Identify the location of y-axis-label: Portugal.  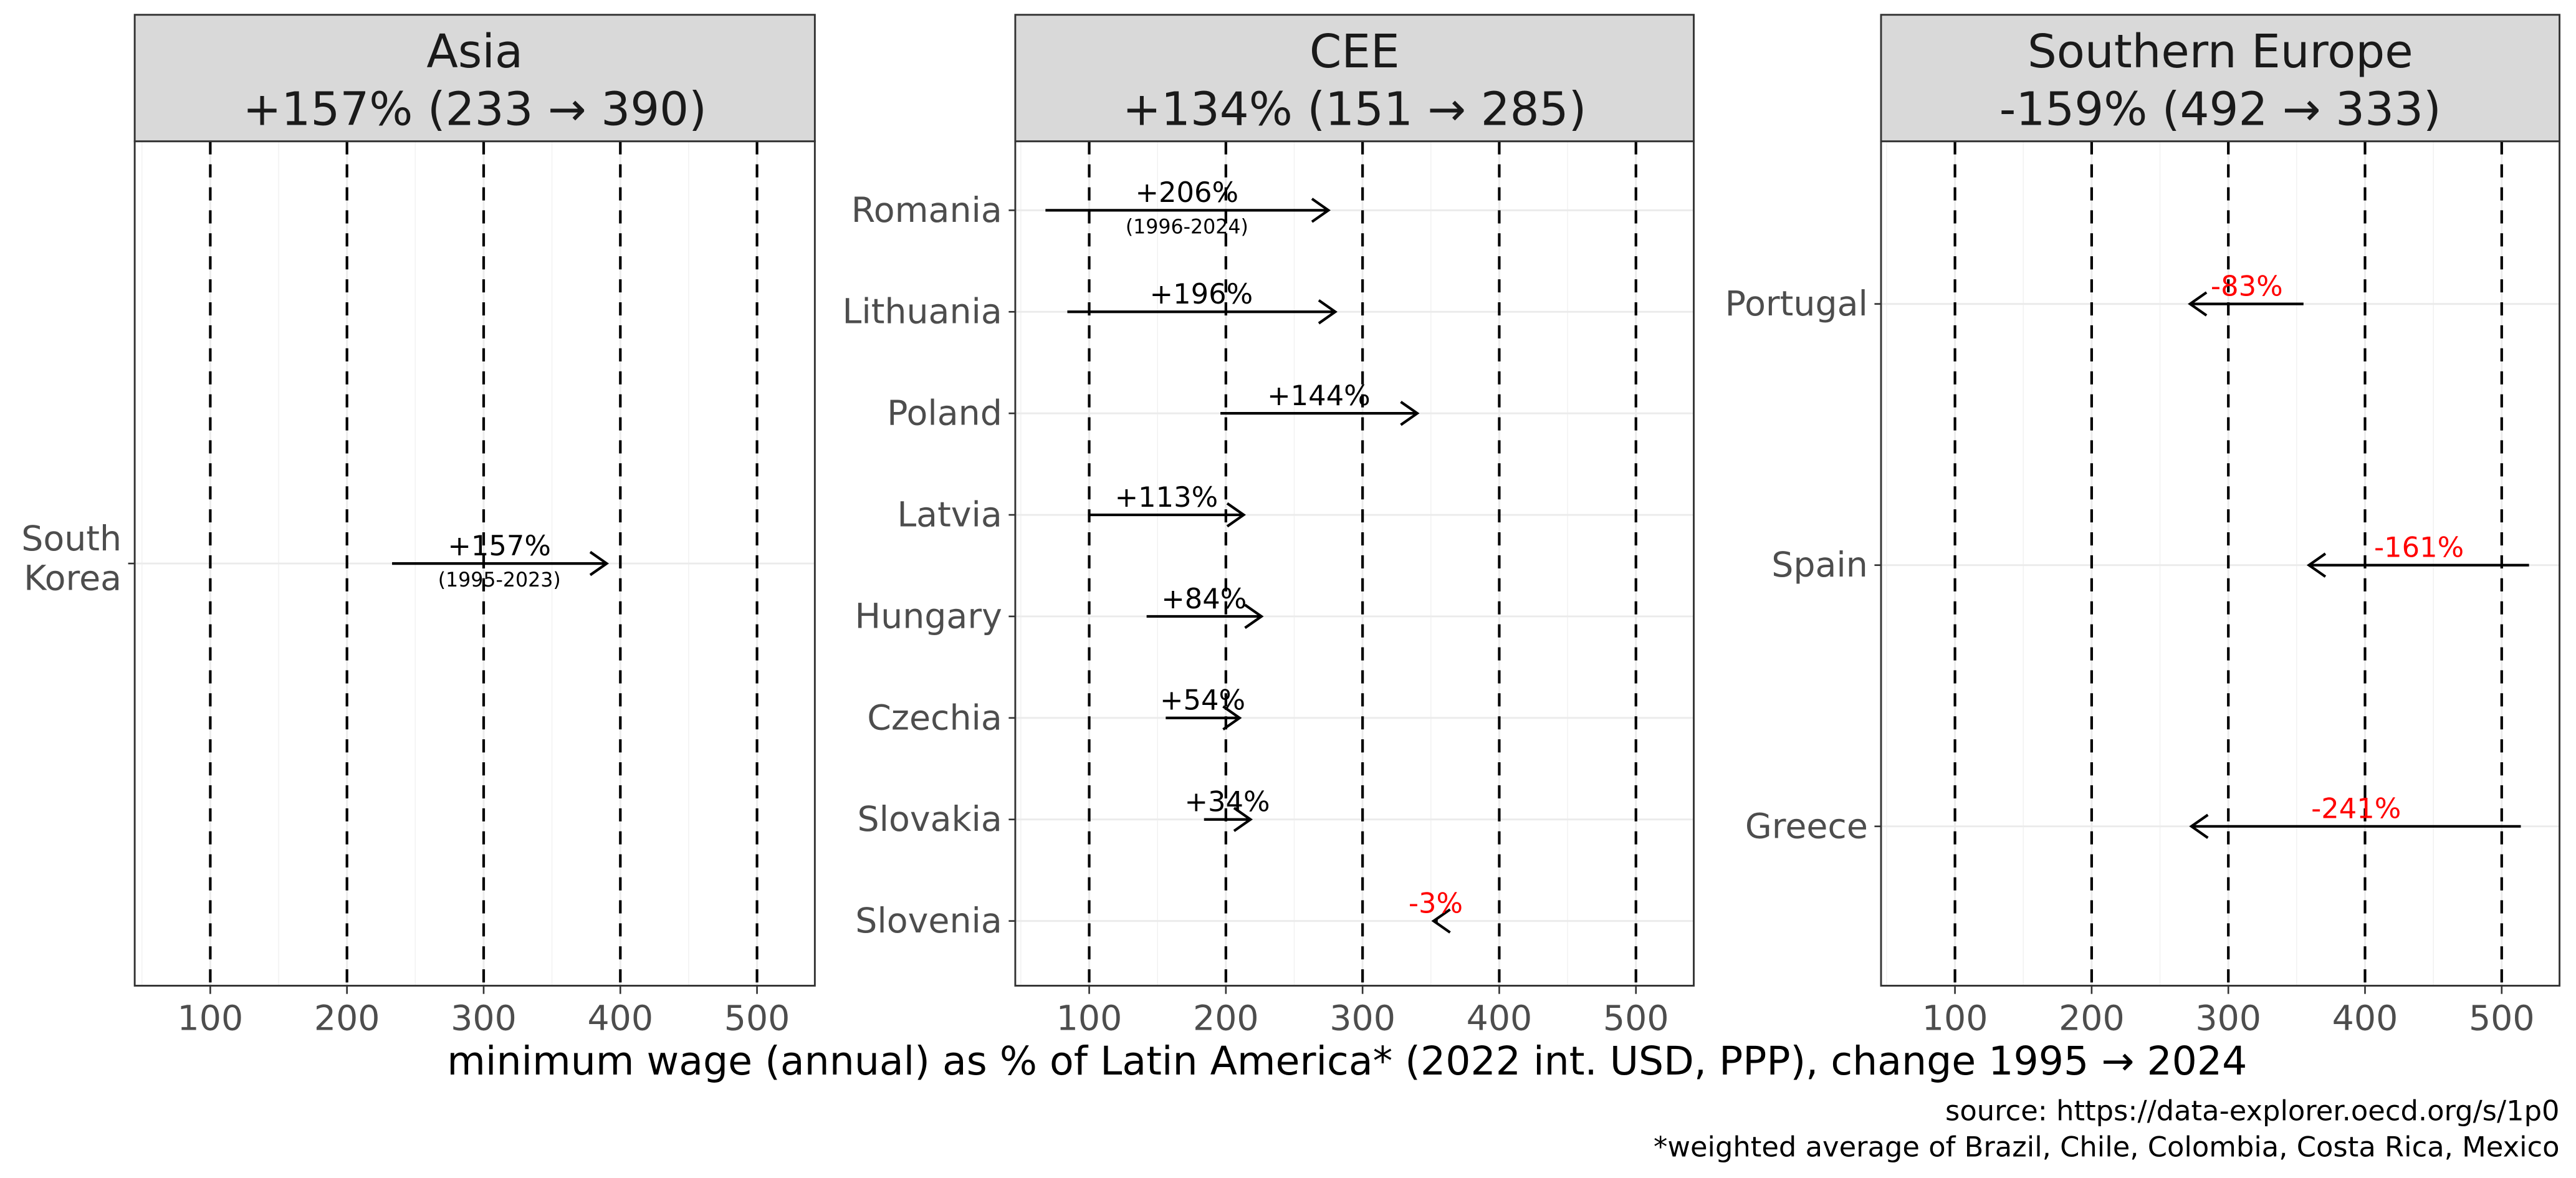
(1797, 304).